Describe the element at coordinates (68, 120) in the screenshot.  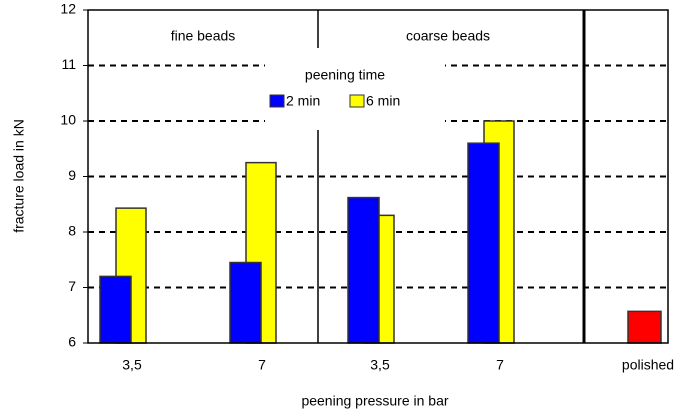
I see `y-tick-label: 10` at that location.